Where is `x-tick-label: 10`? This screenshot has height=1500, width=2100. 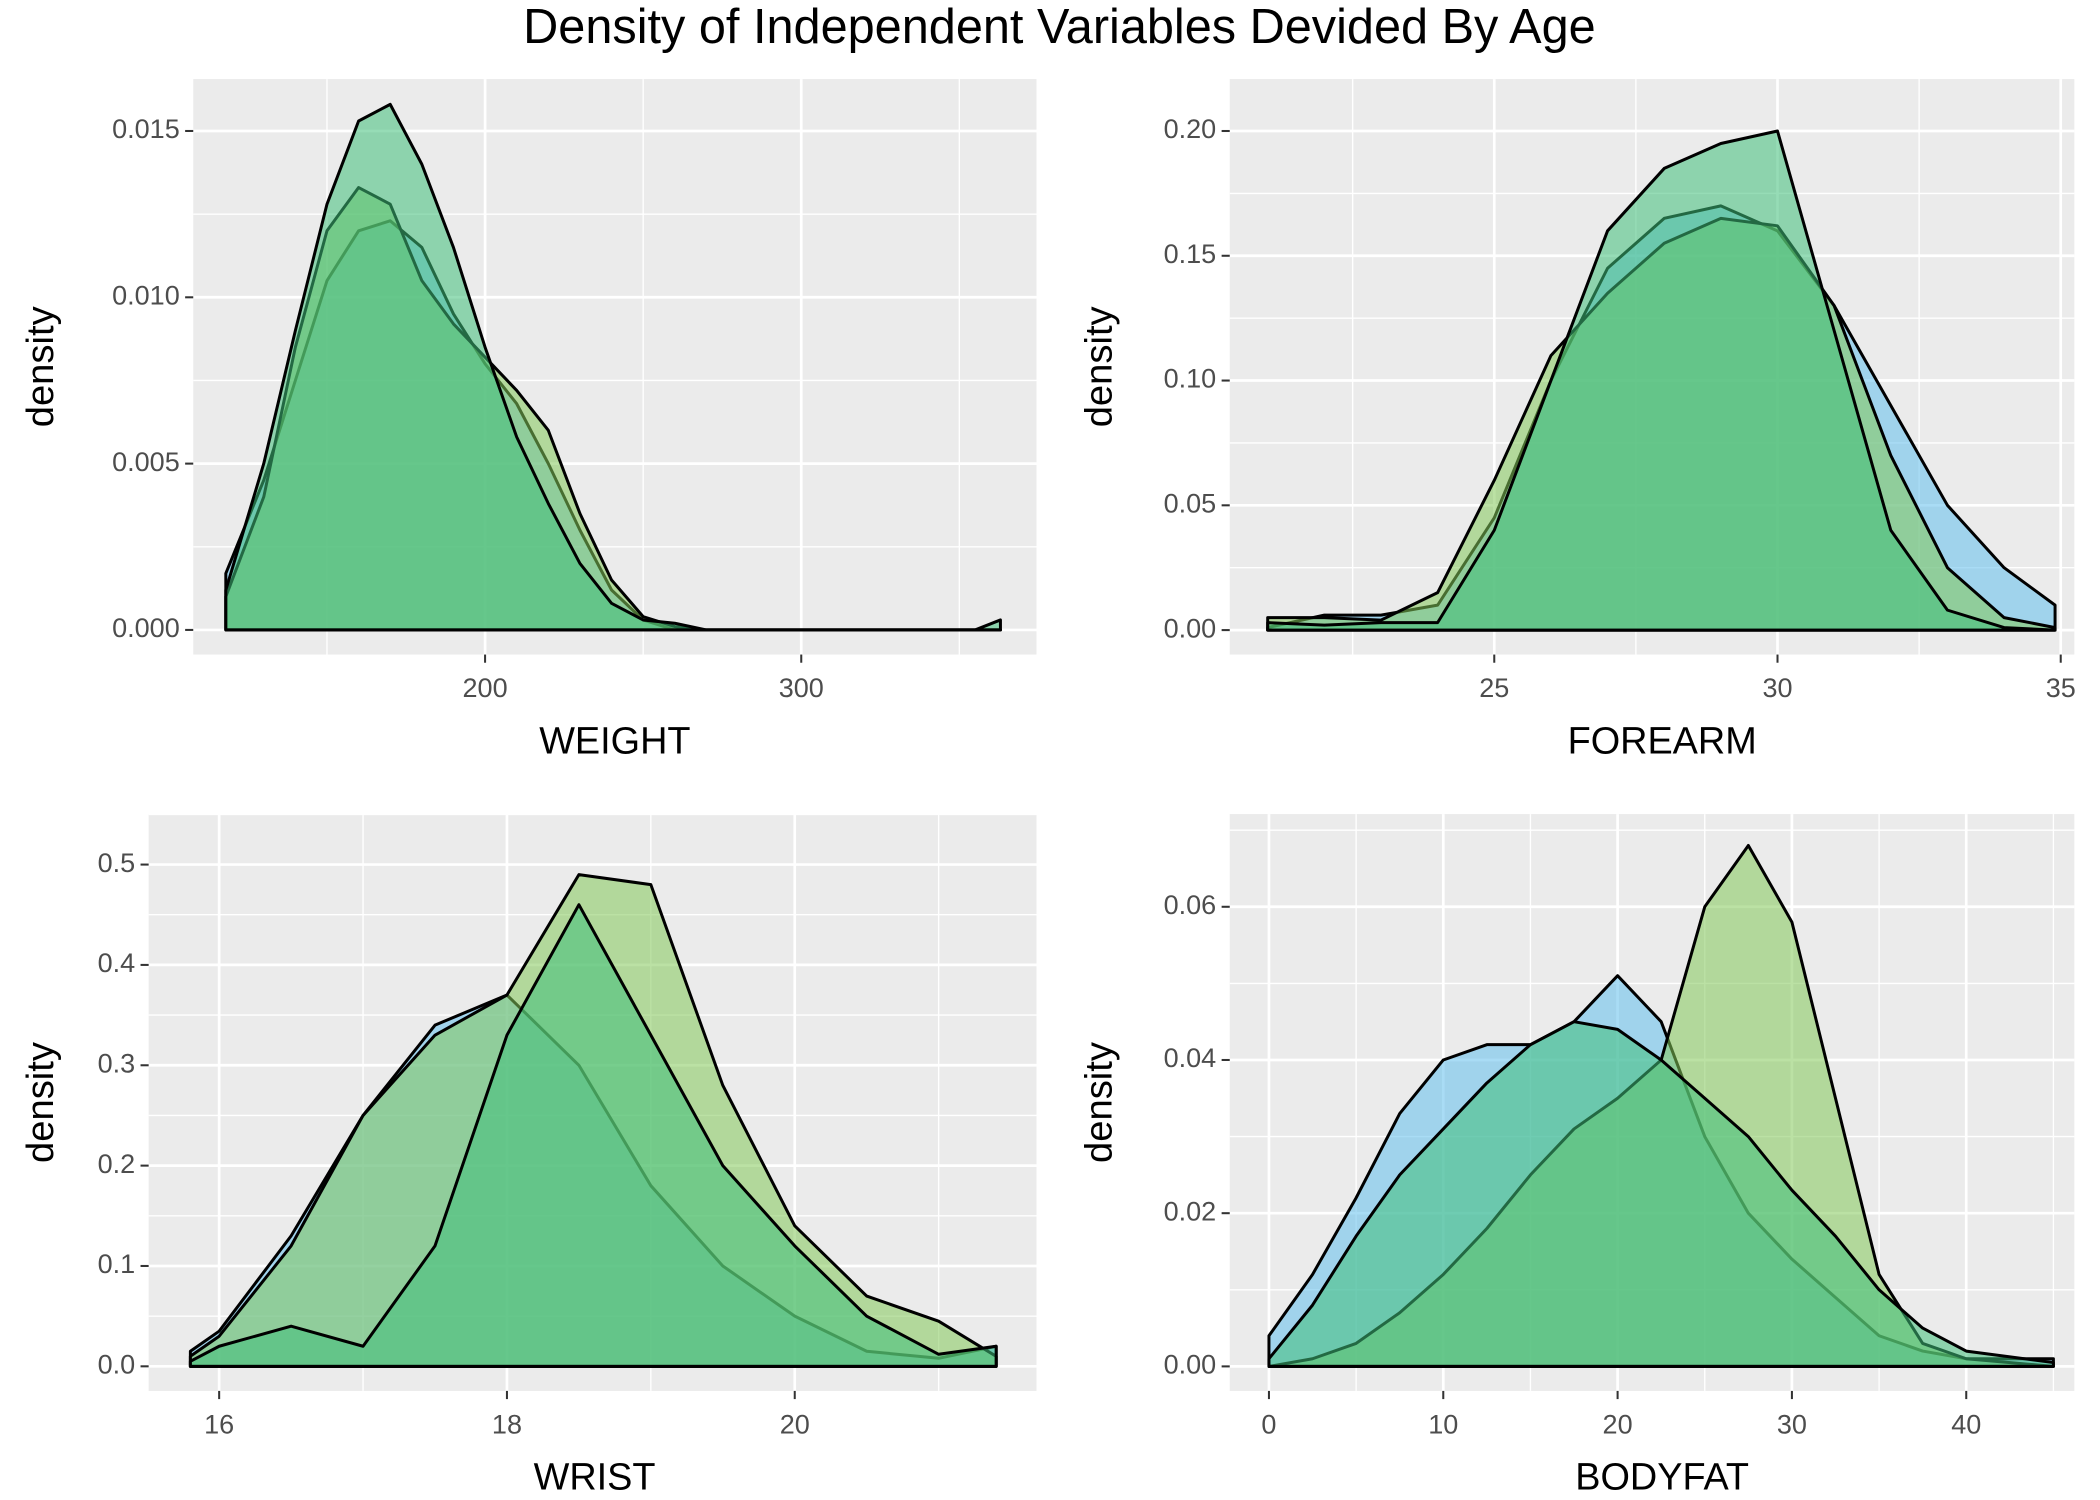
x-tick-label: 10 is located at coordinates (1443, 1423).